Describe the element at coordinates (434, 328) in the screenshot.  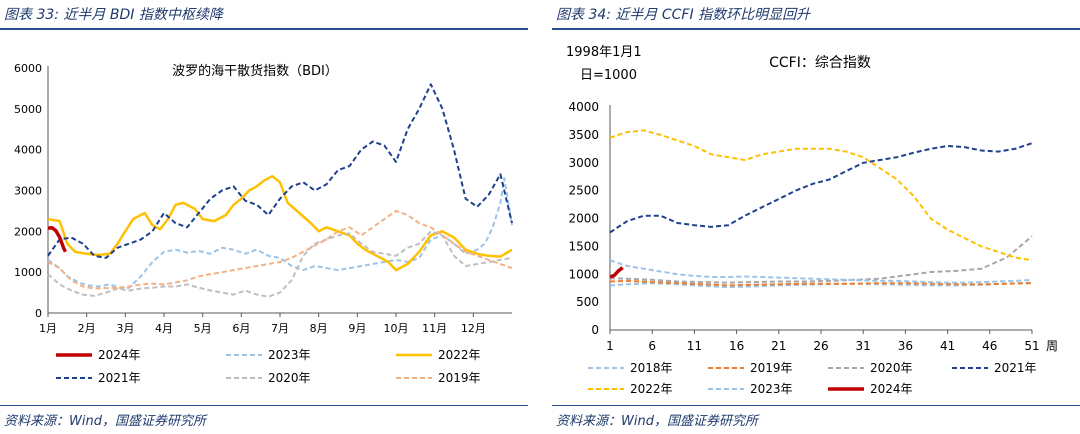
I see `x-tick-label: 11月` at that location.